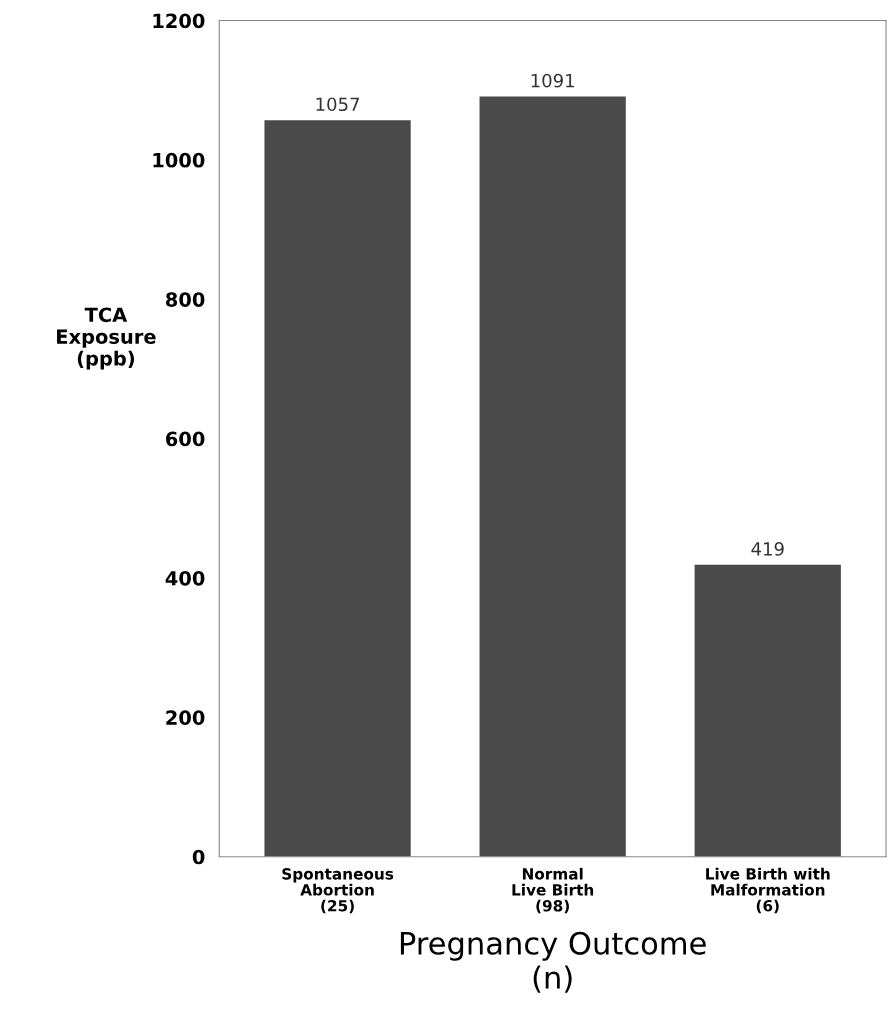 This screenshot has width=895, height=1026. Describe the element at coordinates (553, 890) in the screenshot. I see `x-tick-label: Normal Live Birth (98)` at that location.